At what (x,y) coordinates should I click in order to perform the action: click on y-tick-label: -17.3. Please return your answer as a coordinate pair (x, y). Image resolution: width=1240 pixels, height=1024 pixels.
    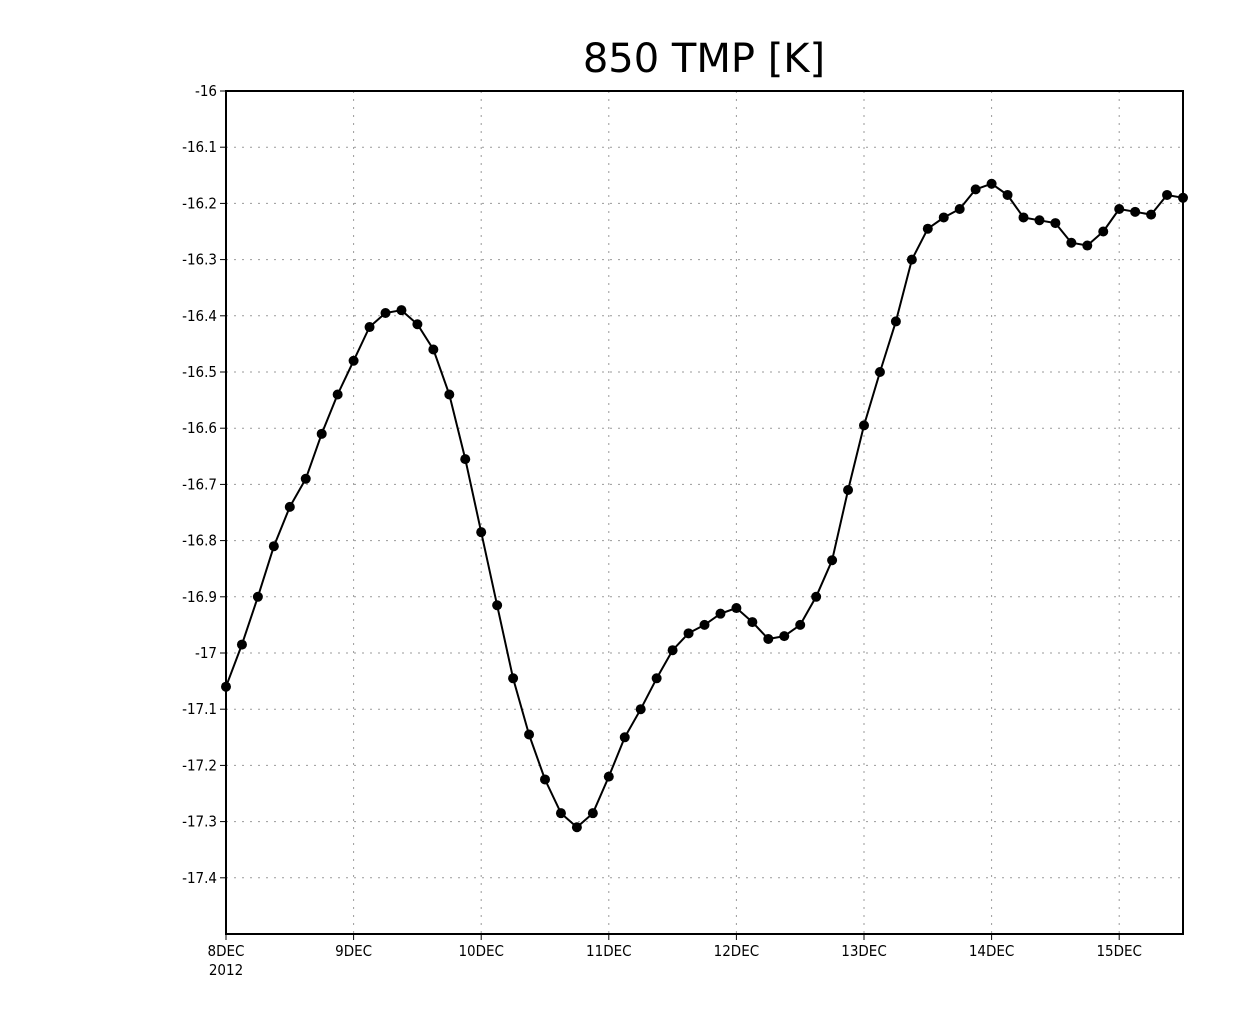
    Looking at the image, I should click on (199, 822).